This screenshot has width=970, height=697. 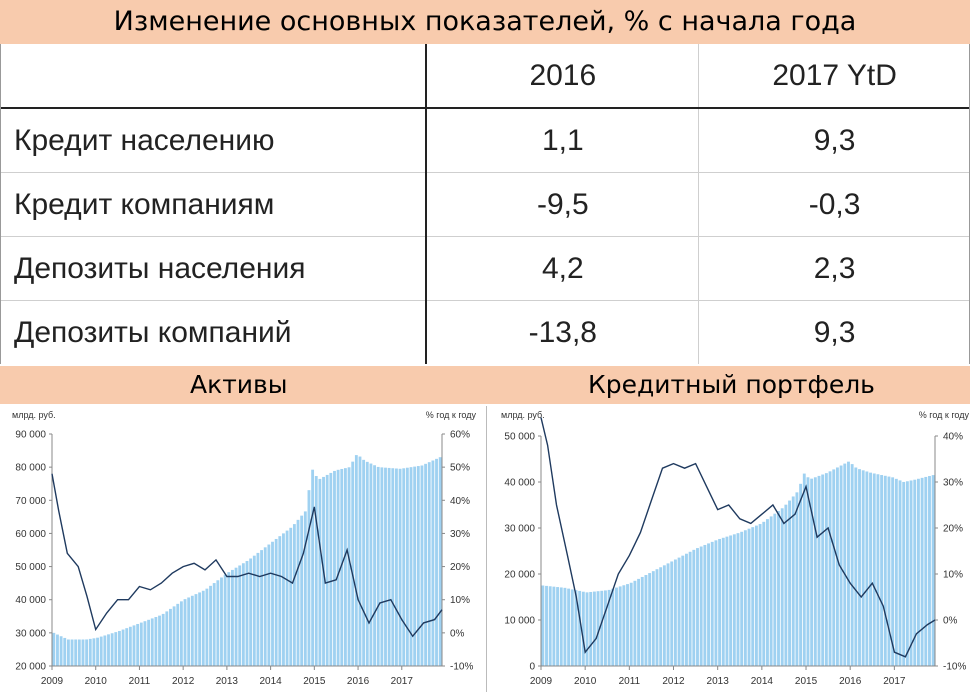 What do you see at coordinates (563, 76) in the screenshot?
I see `header-cell-2016: 2016` at bounding box center [563, 76].